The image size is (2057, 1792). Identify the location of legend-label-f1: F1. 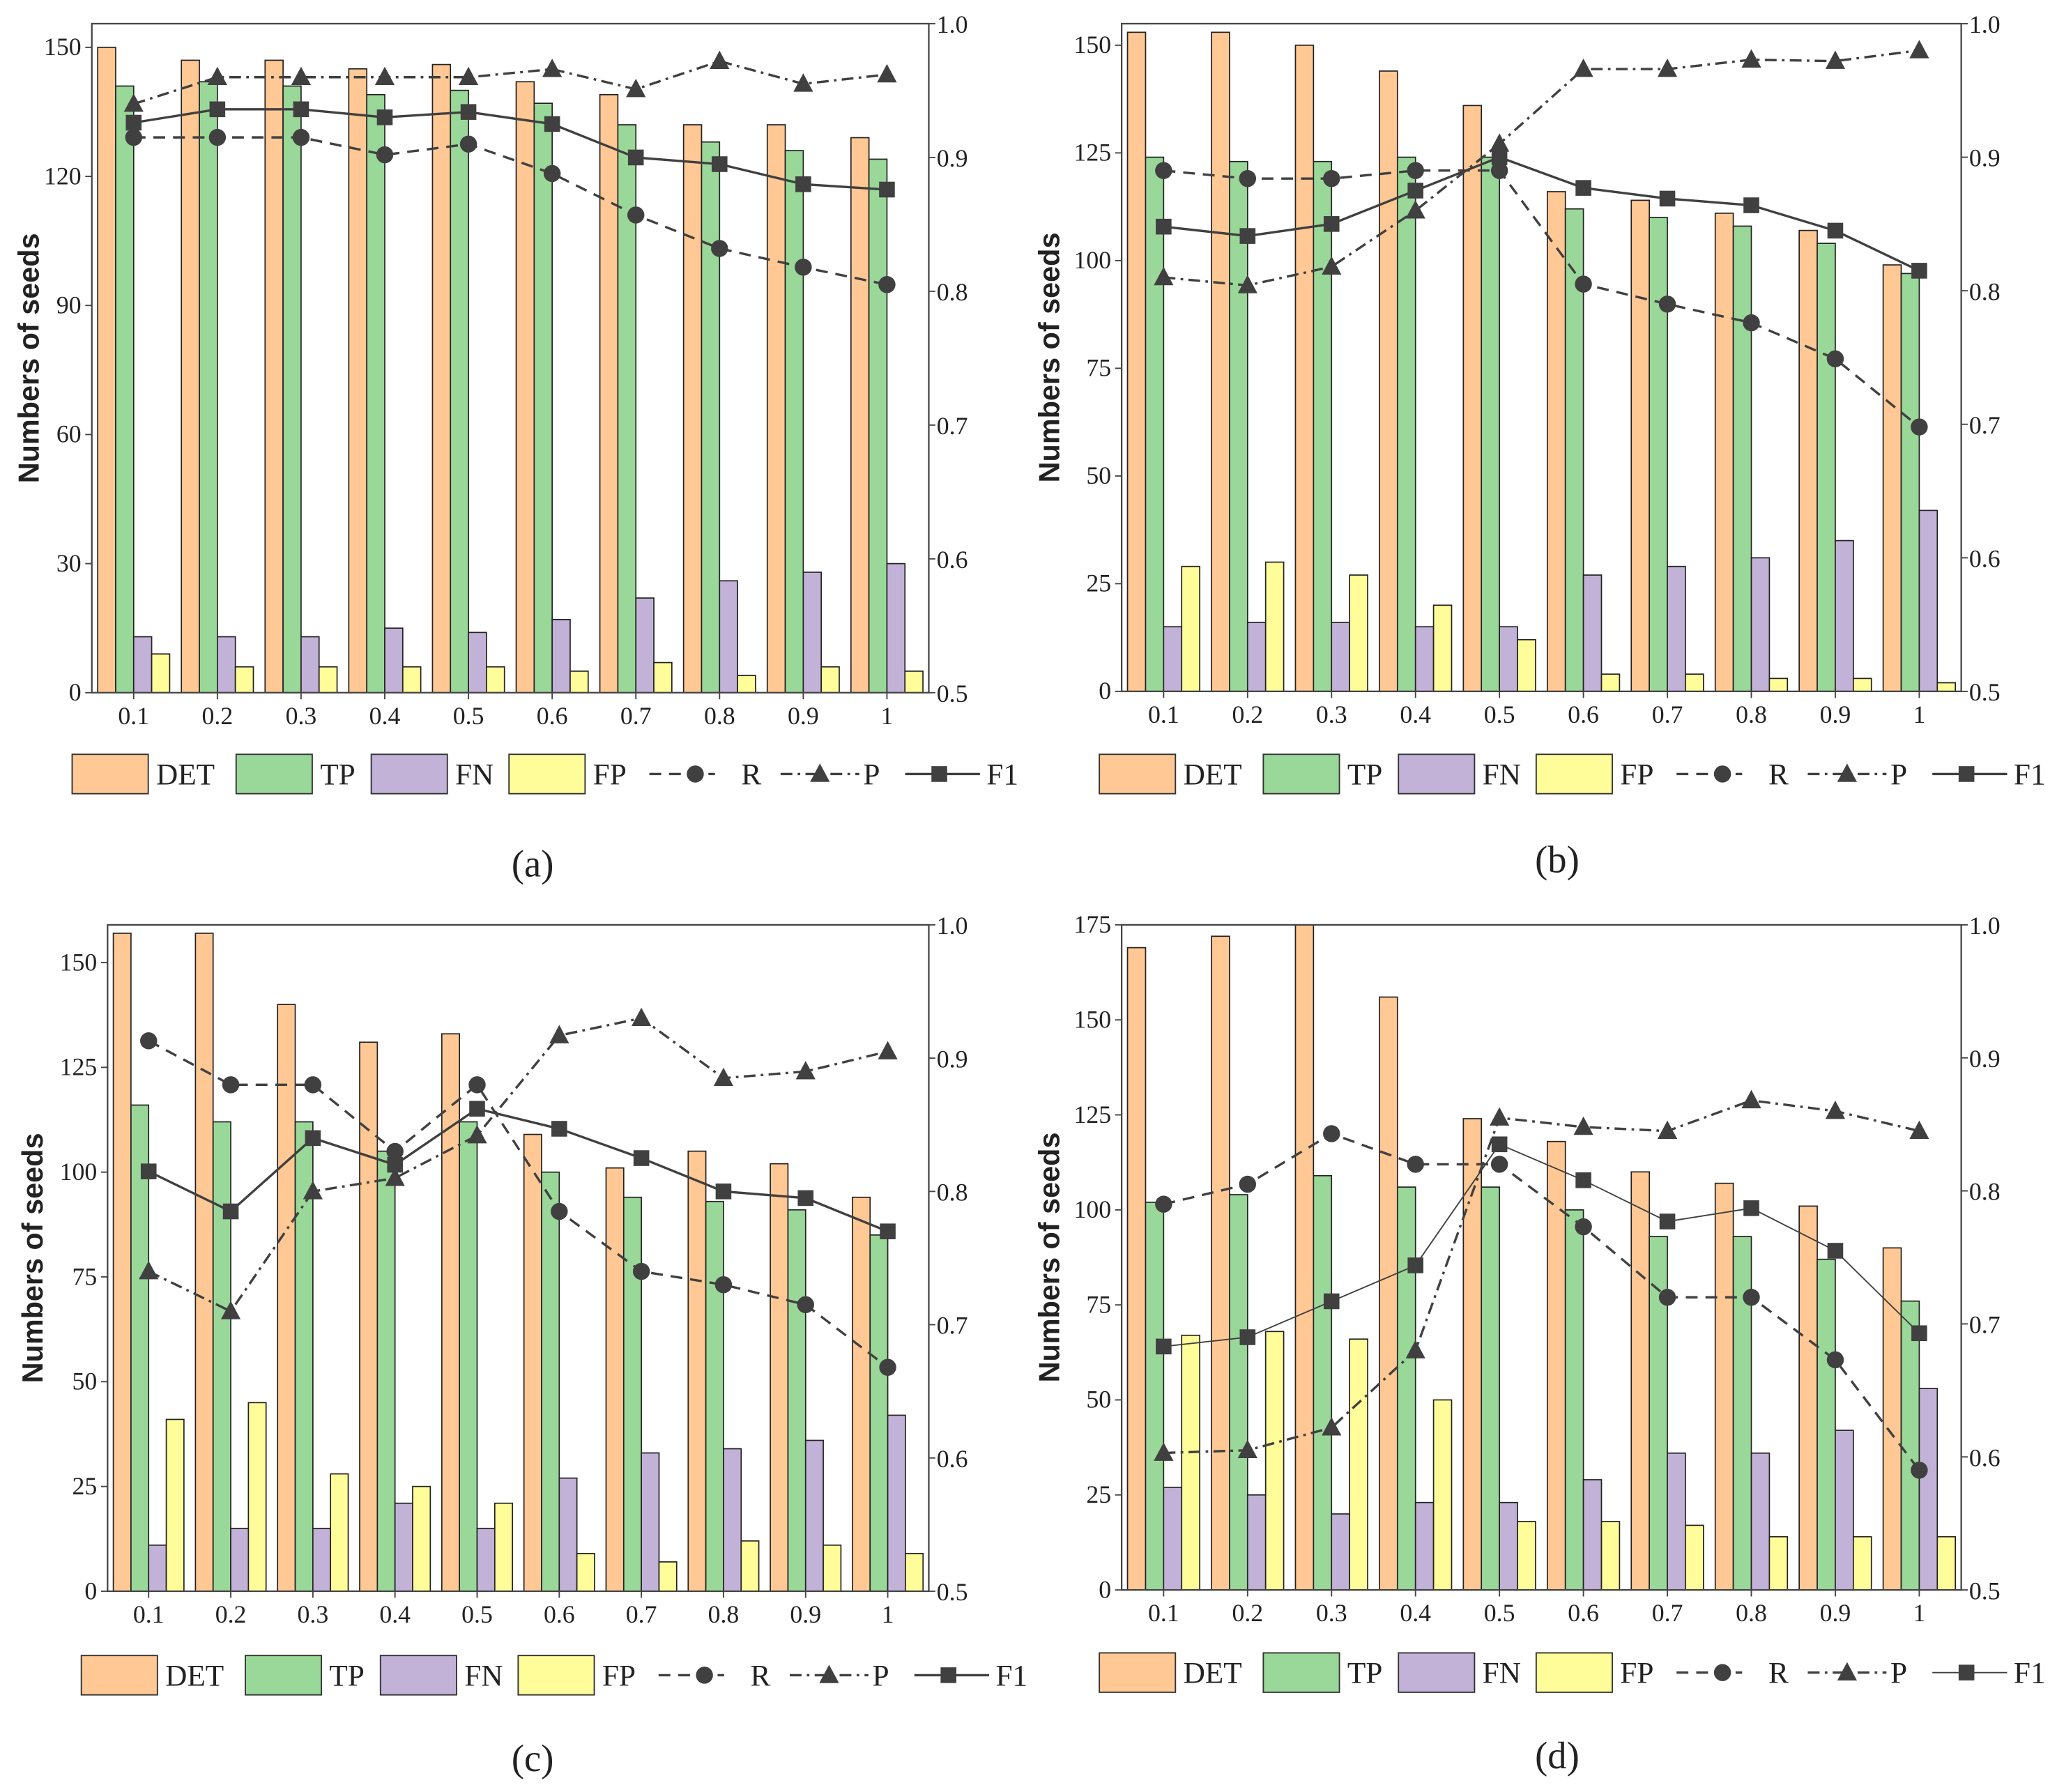
(2030, 775).